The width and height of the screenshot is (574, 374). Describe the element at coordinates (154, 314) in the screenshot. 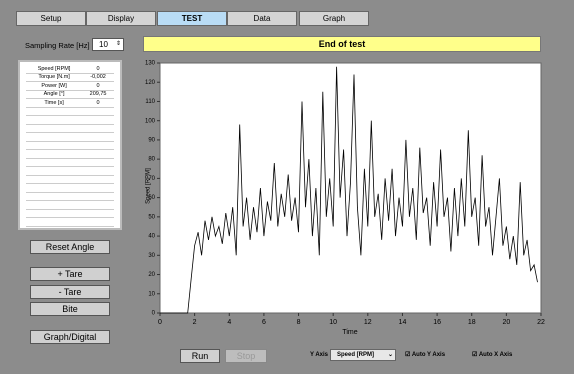

I see `y-tick-label: 0` at that location.